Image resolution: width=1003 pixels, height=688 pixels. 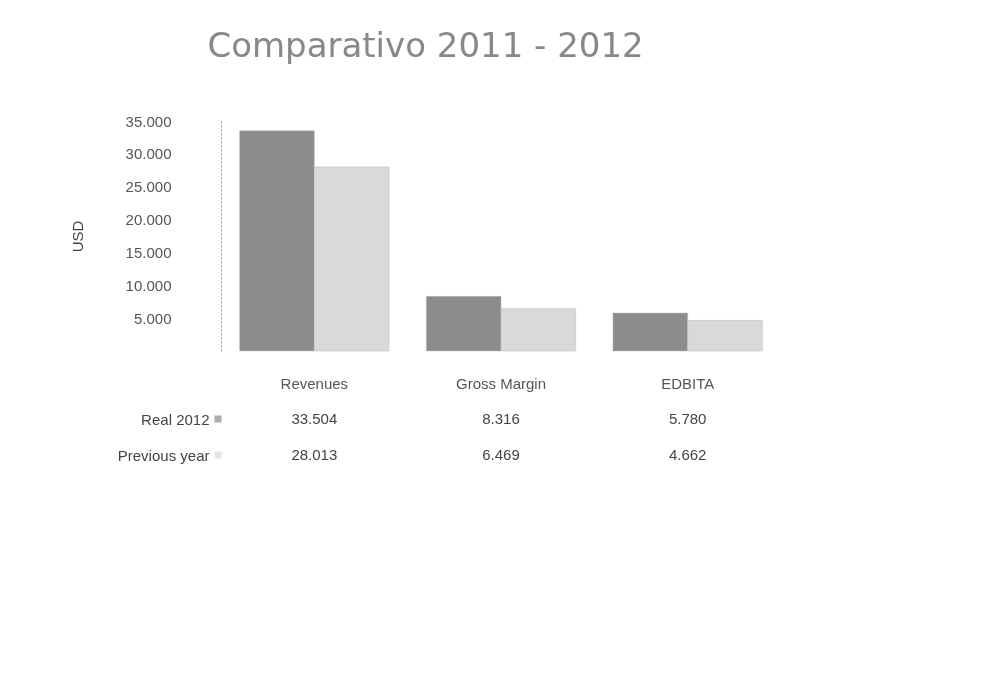 What do you see at coordinates (314, 418) in the screenshot?
I see `data-label: 33.504` at bounding box center [314, 418].